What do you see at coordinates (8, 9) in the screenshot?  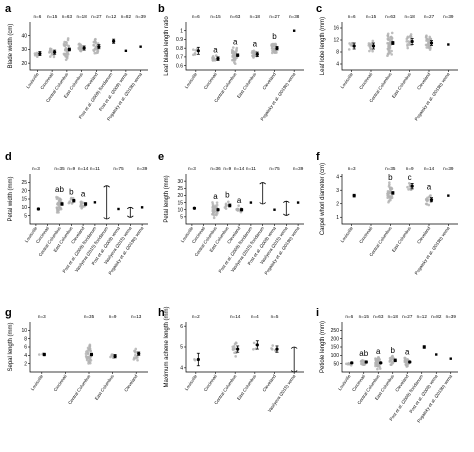 I see `panel-letter: a` at bounding box center [8, 9].